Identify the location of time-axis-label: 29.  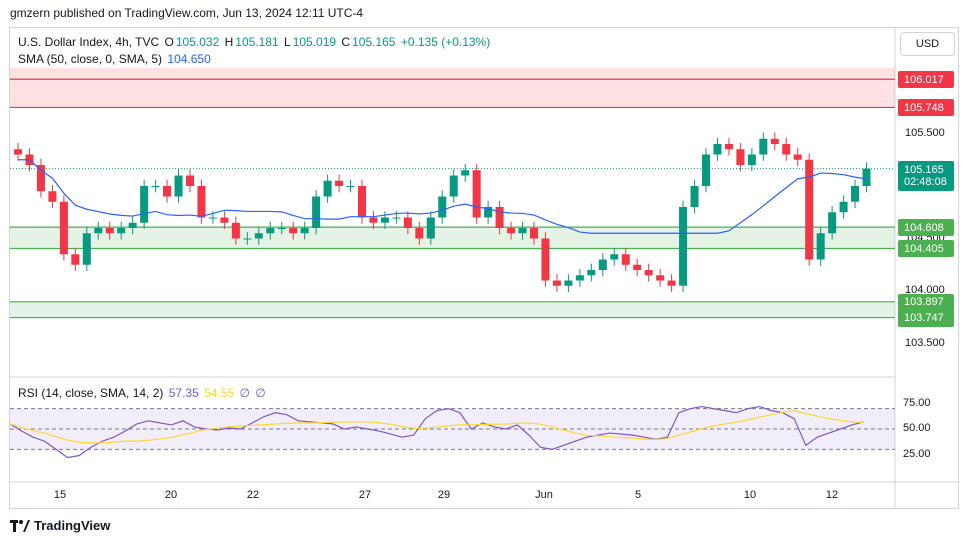
(444, 495).